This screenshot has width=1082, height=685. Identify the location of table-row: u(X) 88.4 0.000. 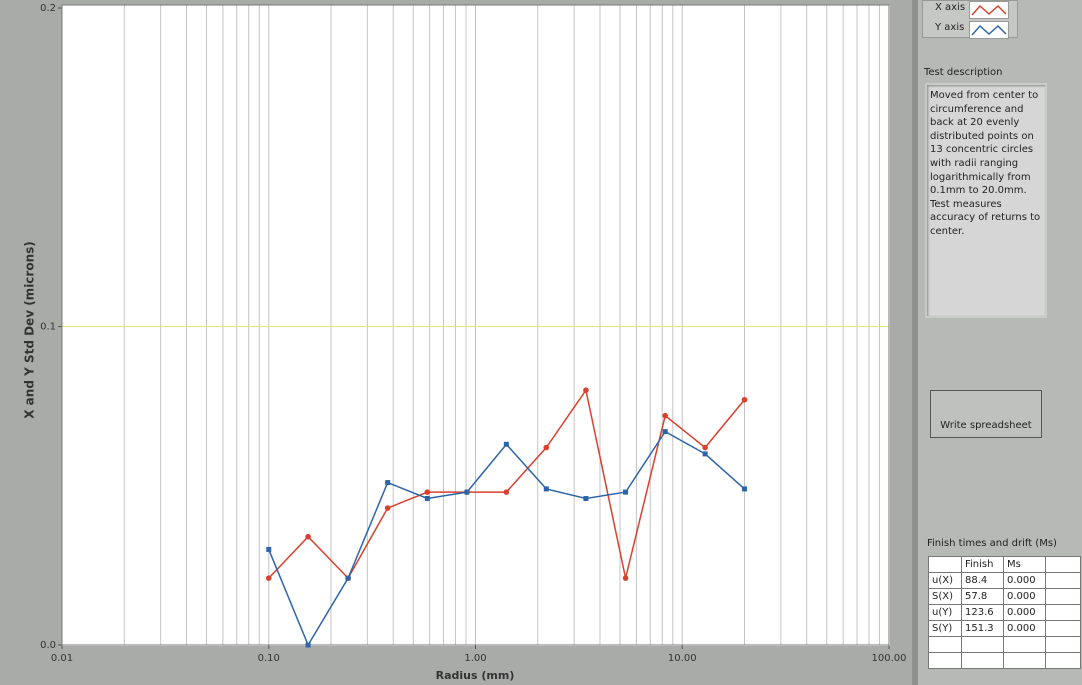
(1004, 580).